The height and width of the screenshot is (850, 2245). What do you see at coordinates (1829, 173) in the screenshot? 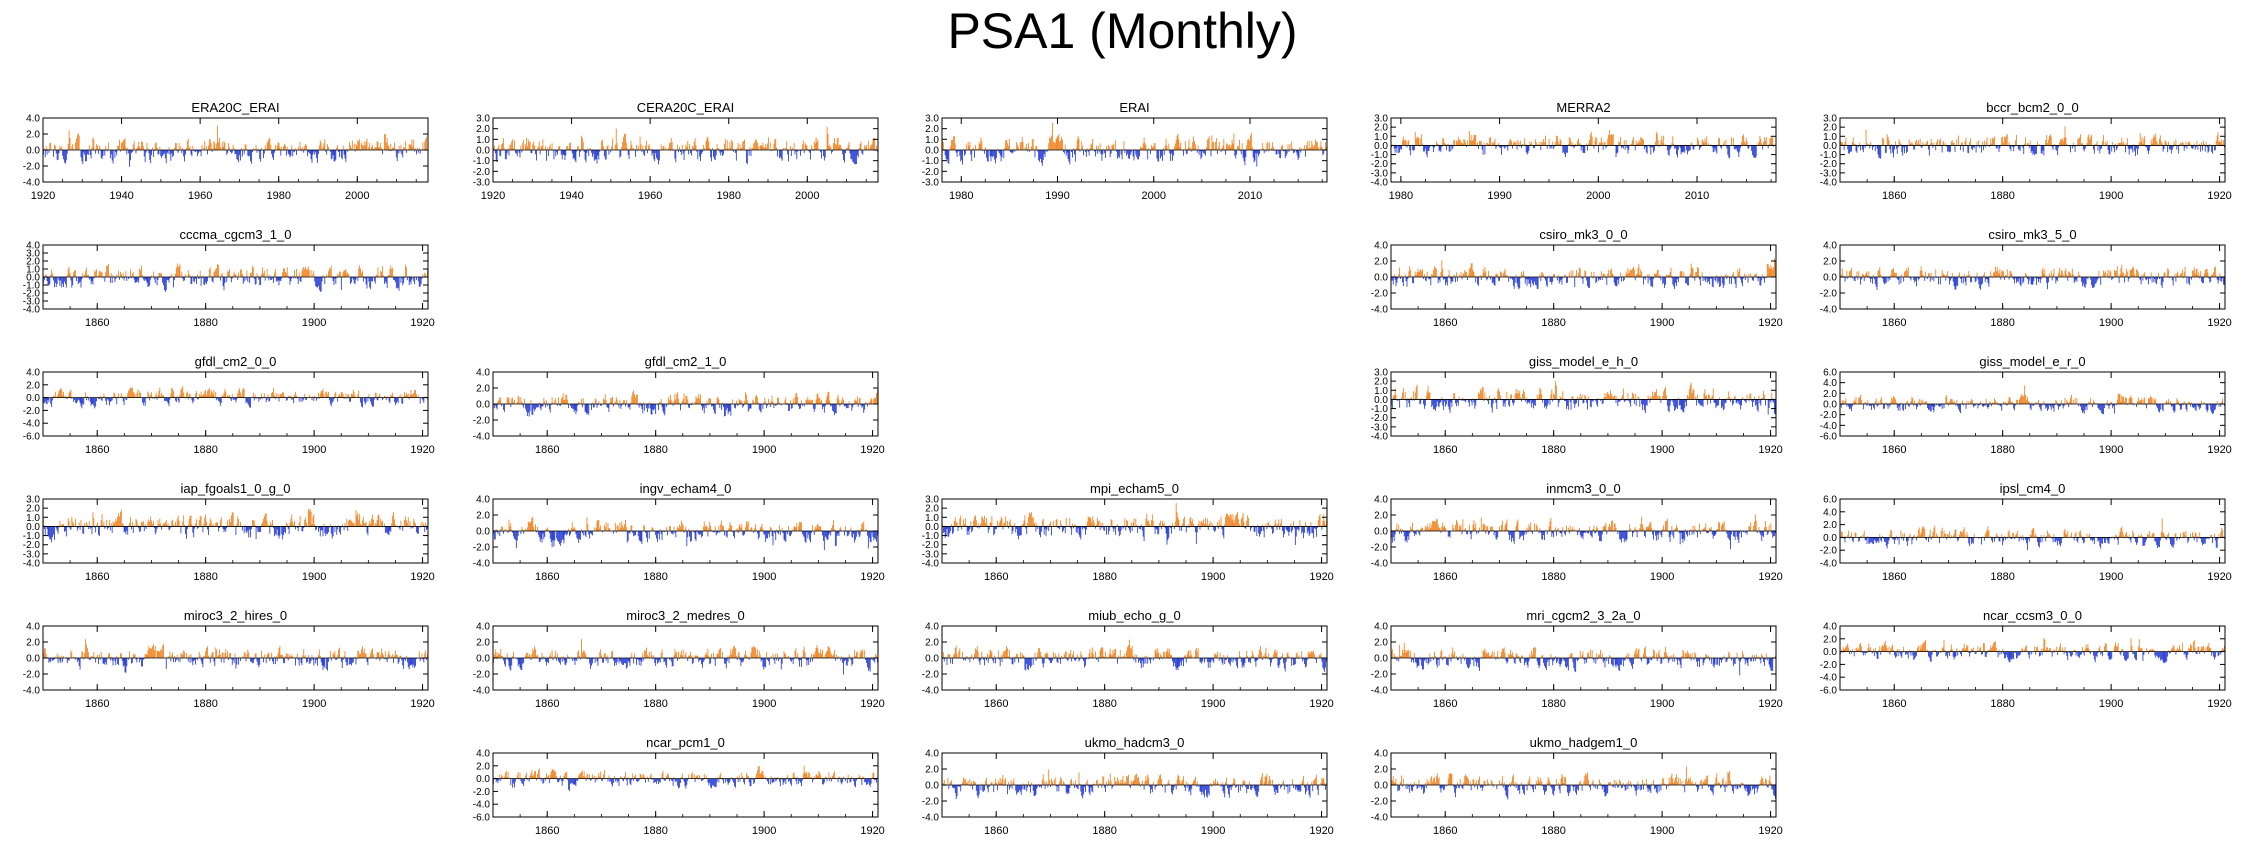
I see `y-tick-label: -3.0` at bounding box center [1829, 173].